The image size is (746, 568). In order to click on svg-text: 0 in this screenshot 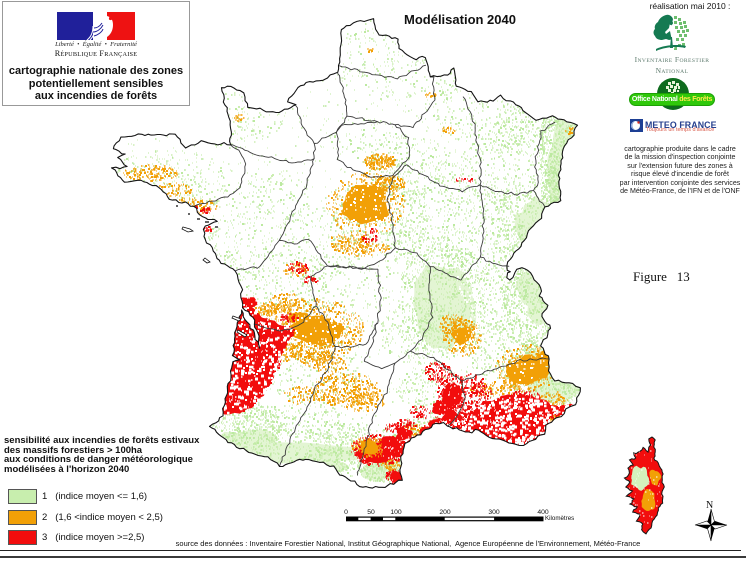, I will do `click(346, 512)`.